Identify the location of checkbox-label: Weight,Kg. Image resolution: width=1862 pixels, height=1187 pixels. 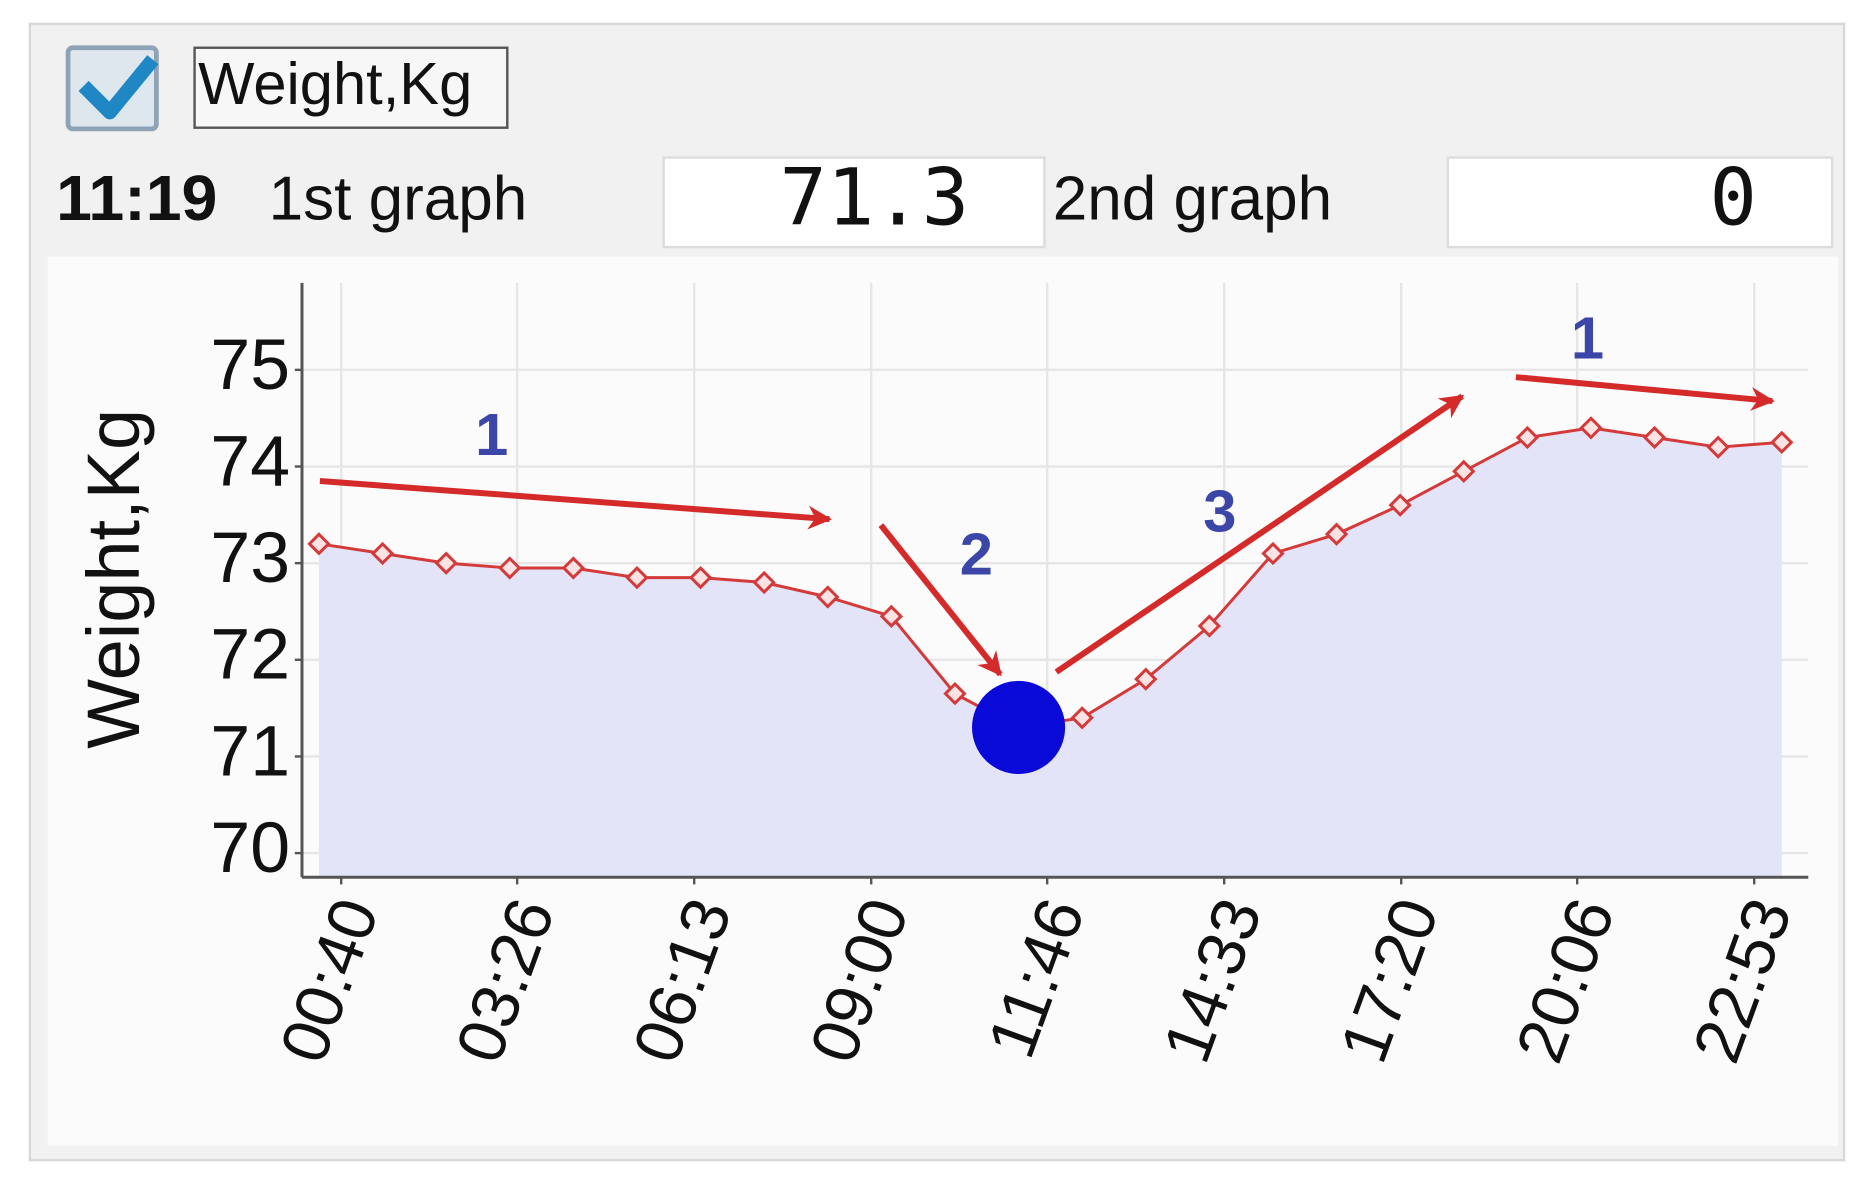
(335, 83).